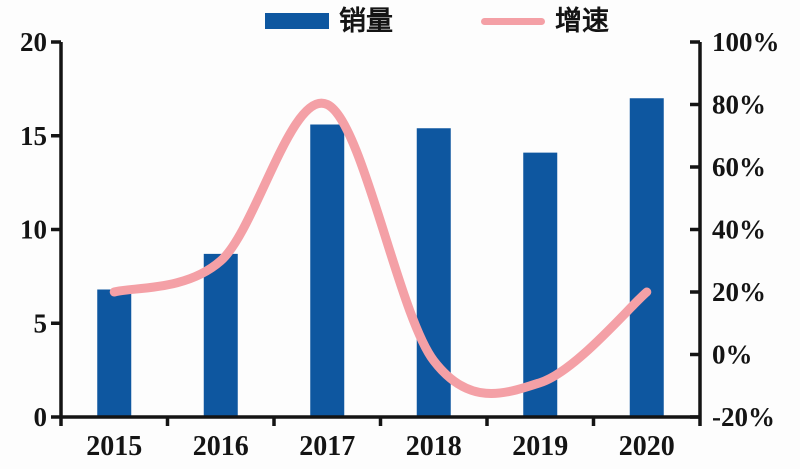 The height and width of the screenshot is (469, 800). I want to click on left-axis-tick-label: 5, so click(41, 323).